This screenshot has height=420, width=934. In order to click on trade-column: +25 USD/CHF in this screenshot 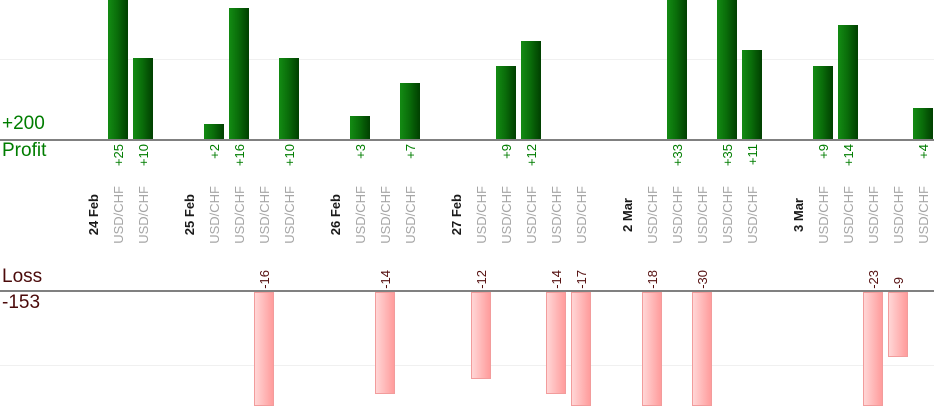, I will do `click(118, 210)`.